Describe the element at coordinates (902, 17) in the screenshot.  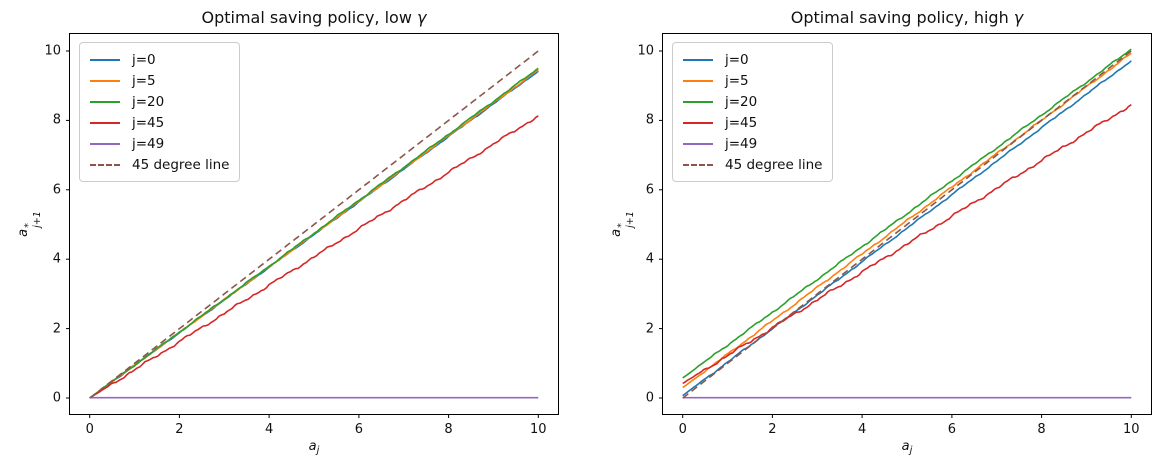
I see `plot-title-text: Optimal saving policy, high` at that location.